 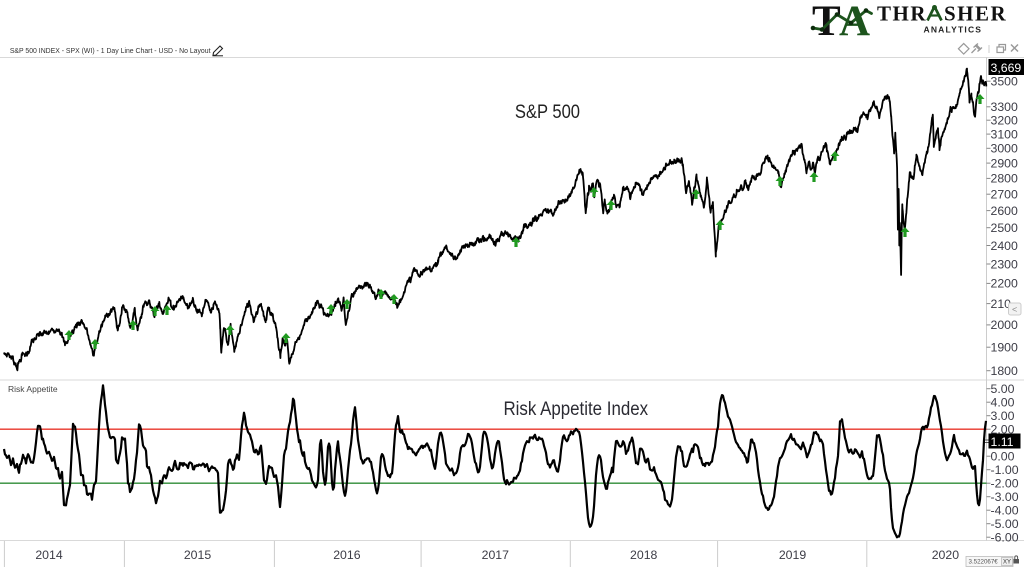 I want to click on svg-text: -6.00, so click(x=1005, y=538).